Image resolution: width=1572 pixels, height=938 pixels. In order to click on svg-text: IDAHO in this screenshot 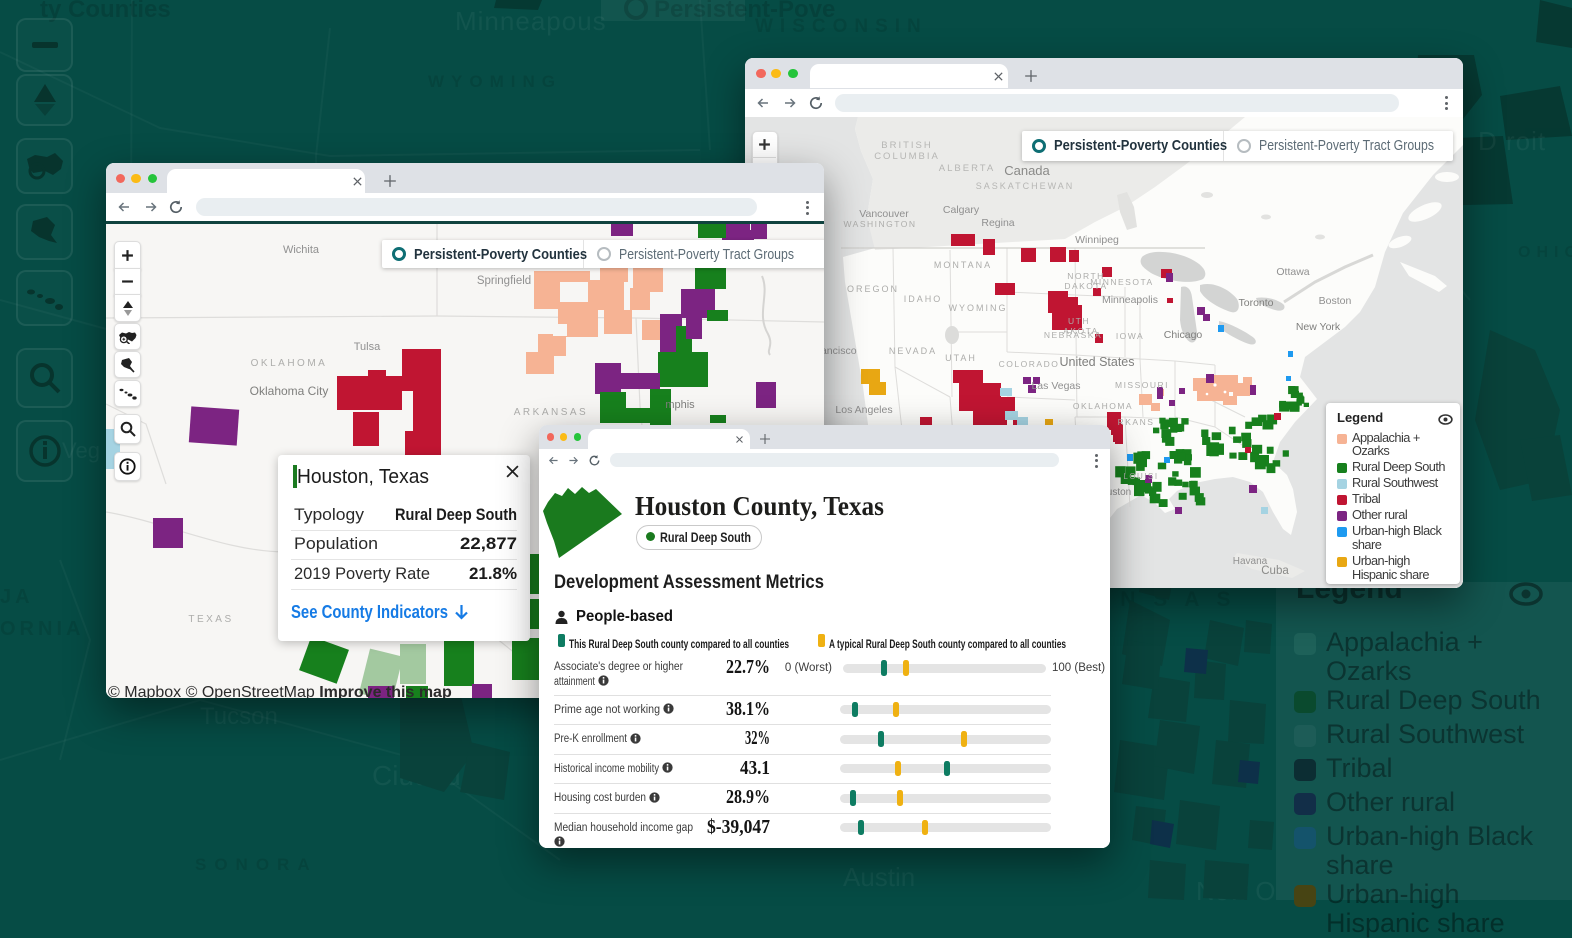, I will do `click(922, 299)`.